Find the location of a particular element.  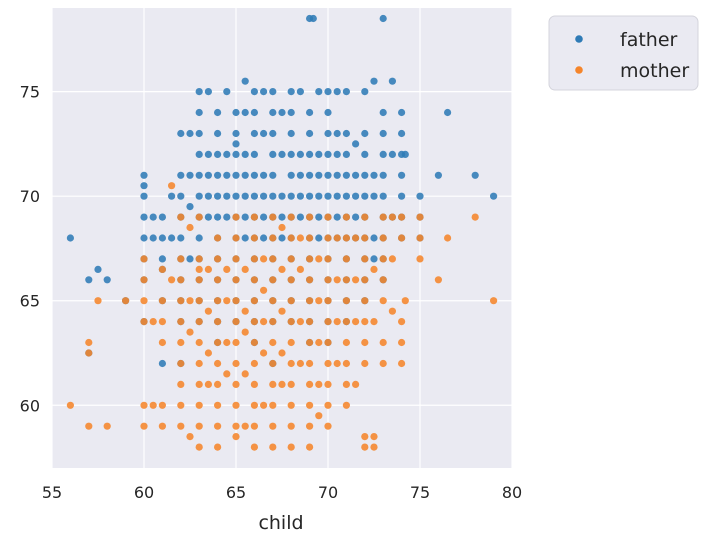

y-tick-label: 70 is located at coordinates (30, 196).